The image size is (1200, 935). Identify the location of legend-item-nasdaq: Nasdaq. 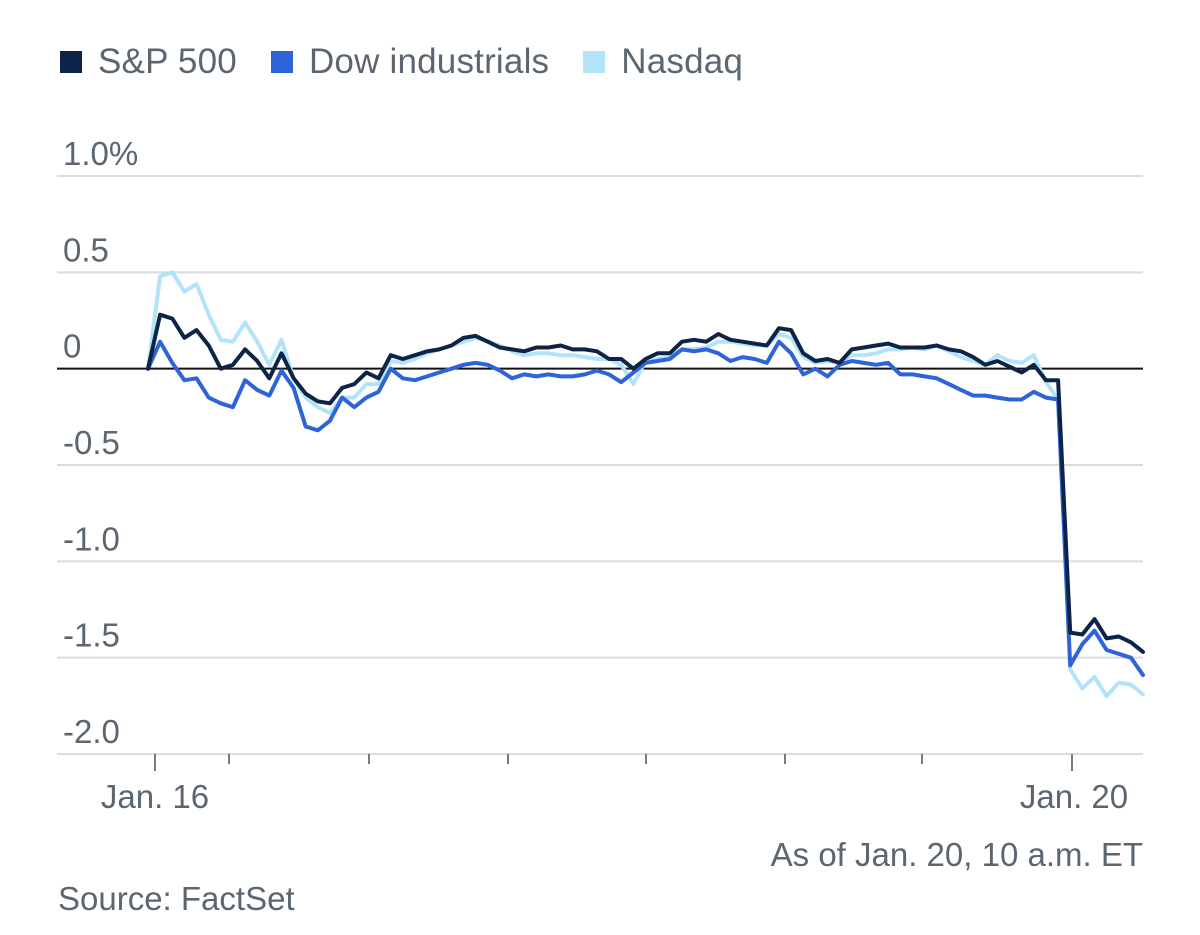
(663, 62).